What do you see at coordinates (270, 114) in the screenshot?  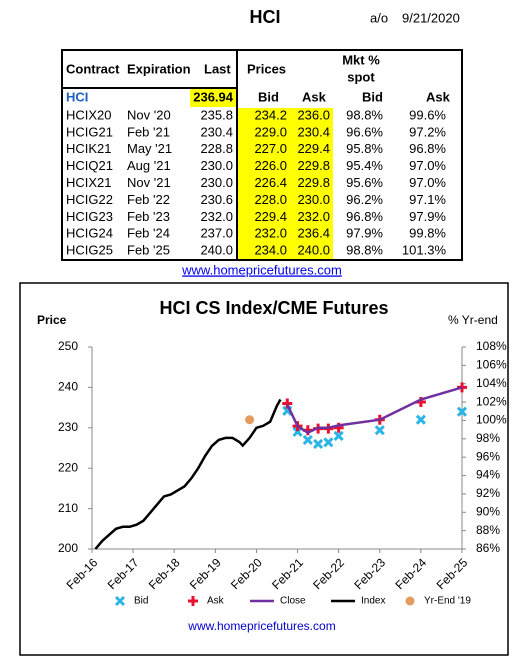 I see `table-cell: 234.2` at bounding box center [270, 114].